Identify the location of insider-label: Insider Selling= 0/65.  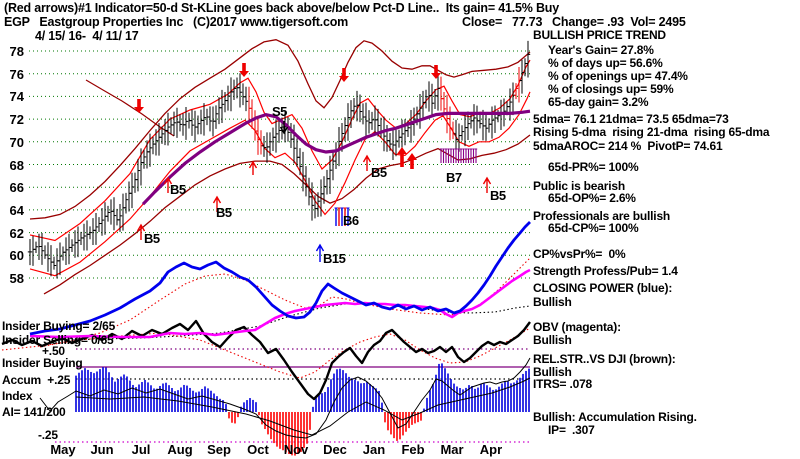
(58, 340).